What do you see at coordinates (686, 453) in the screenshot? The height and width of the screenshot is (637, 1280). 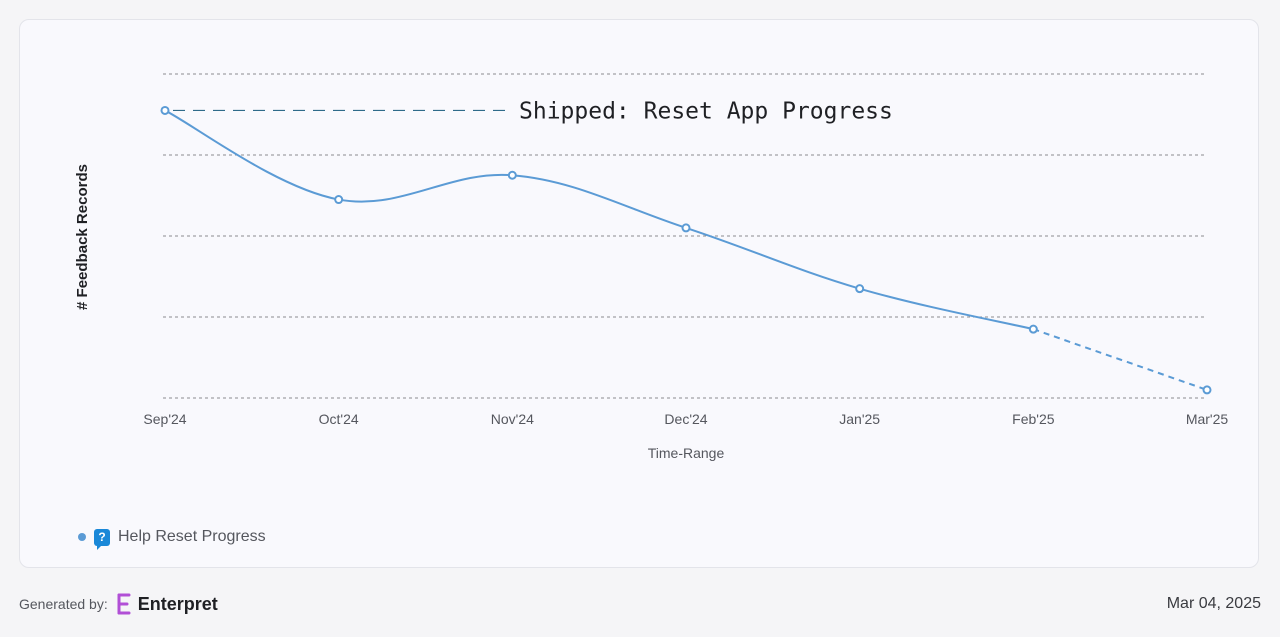 I see `x-axis-title: Time-Range` at bounding box center [686, 453].